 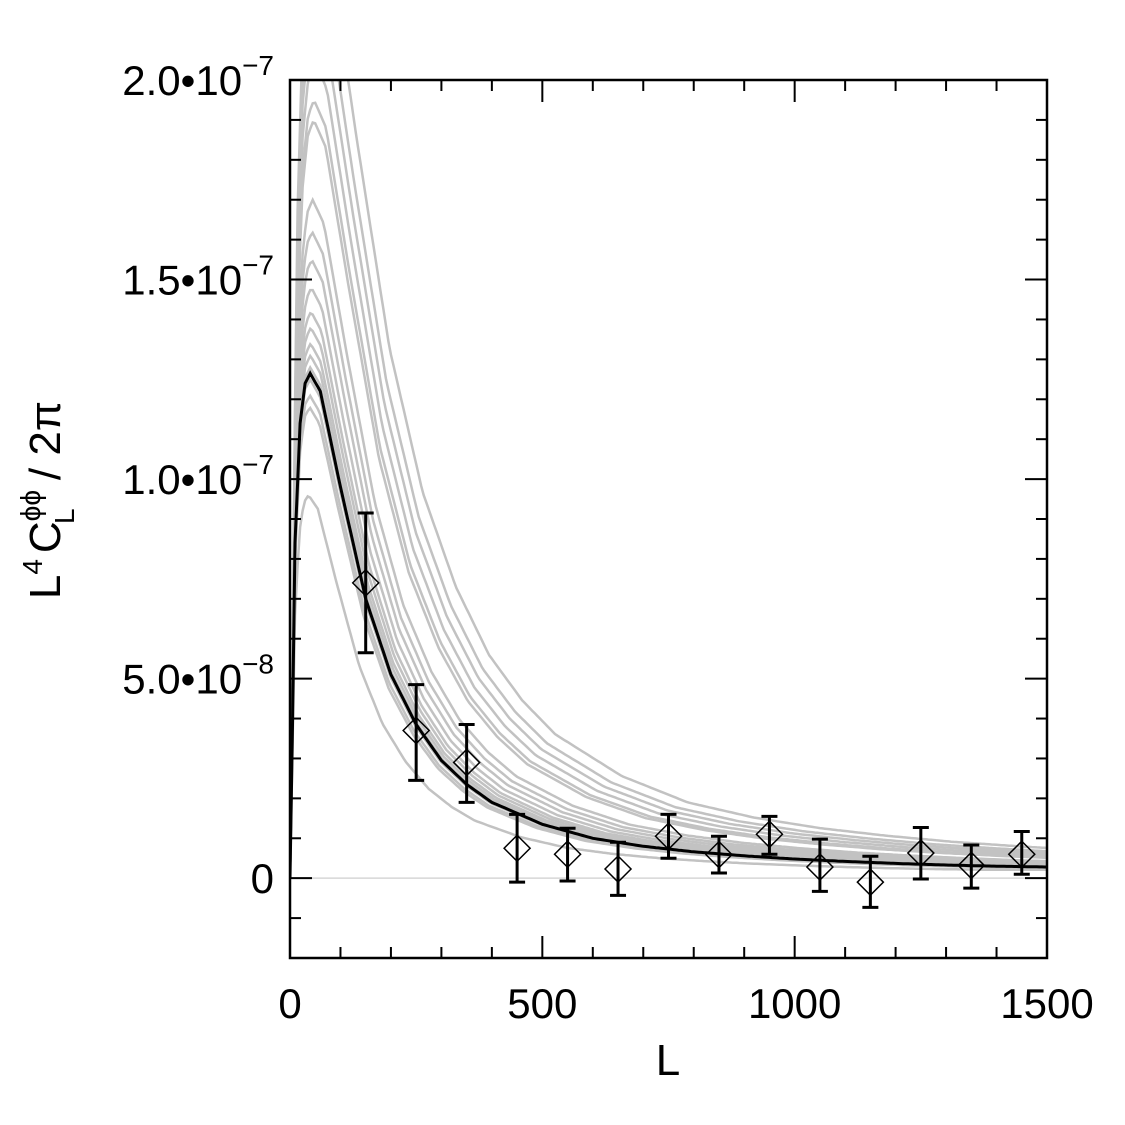 I want to click on y-tick-label: 1.5•10−7, so click(x=198, y=277).